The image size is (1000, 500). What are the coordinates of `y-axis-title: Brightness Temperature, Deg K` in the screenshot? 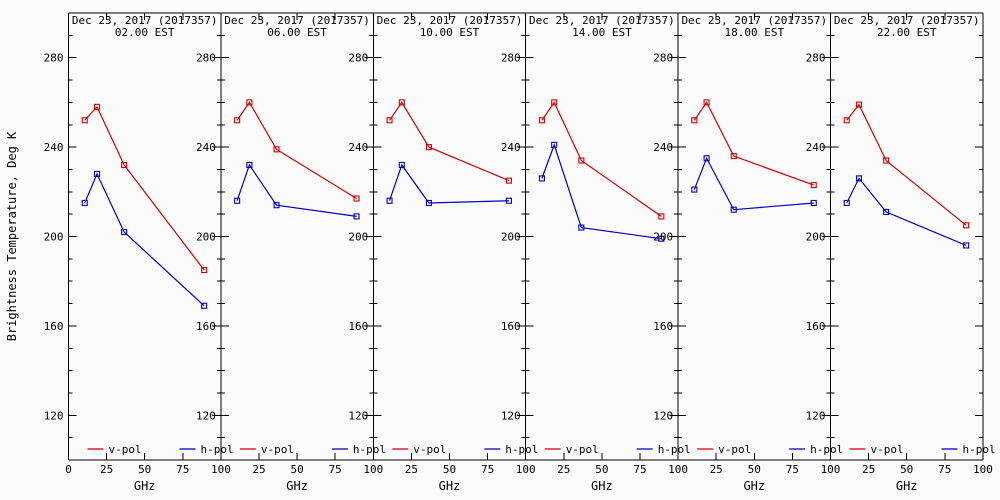 It's located at (12, 236).